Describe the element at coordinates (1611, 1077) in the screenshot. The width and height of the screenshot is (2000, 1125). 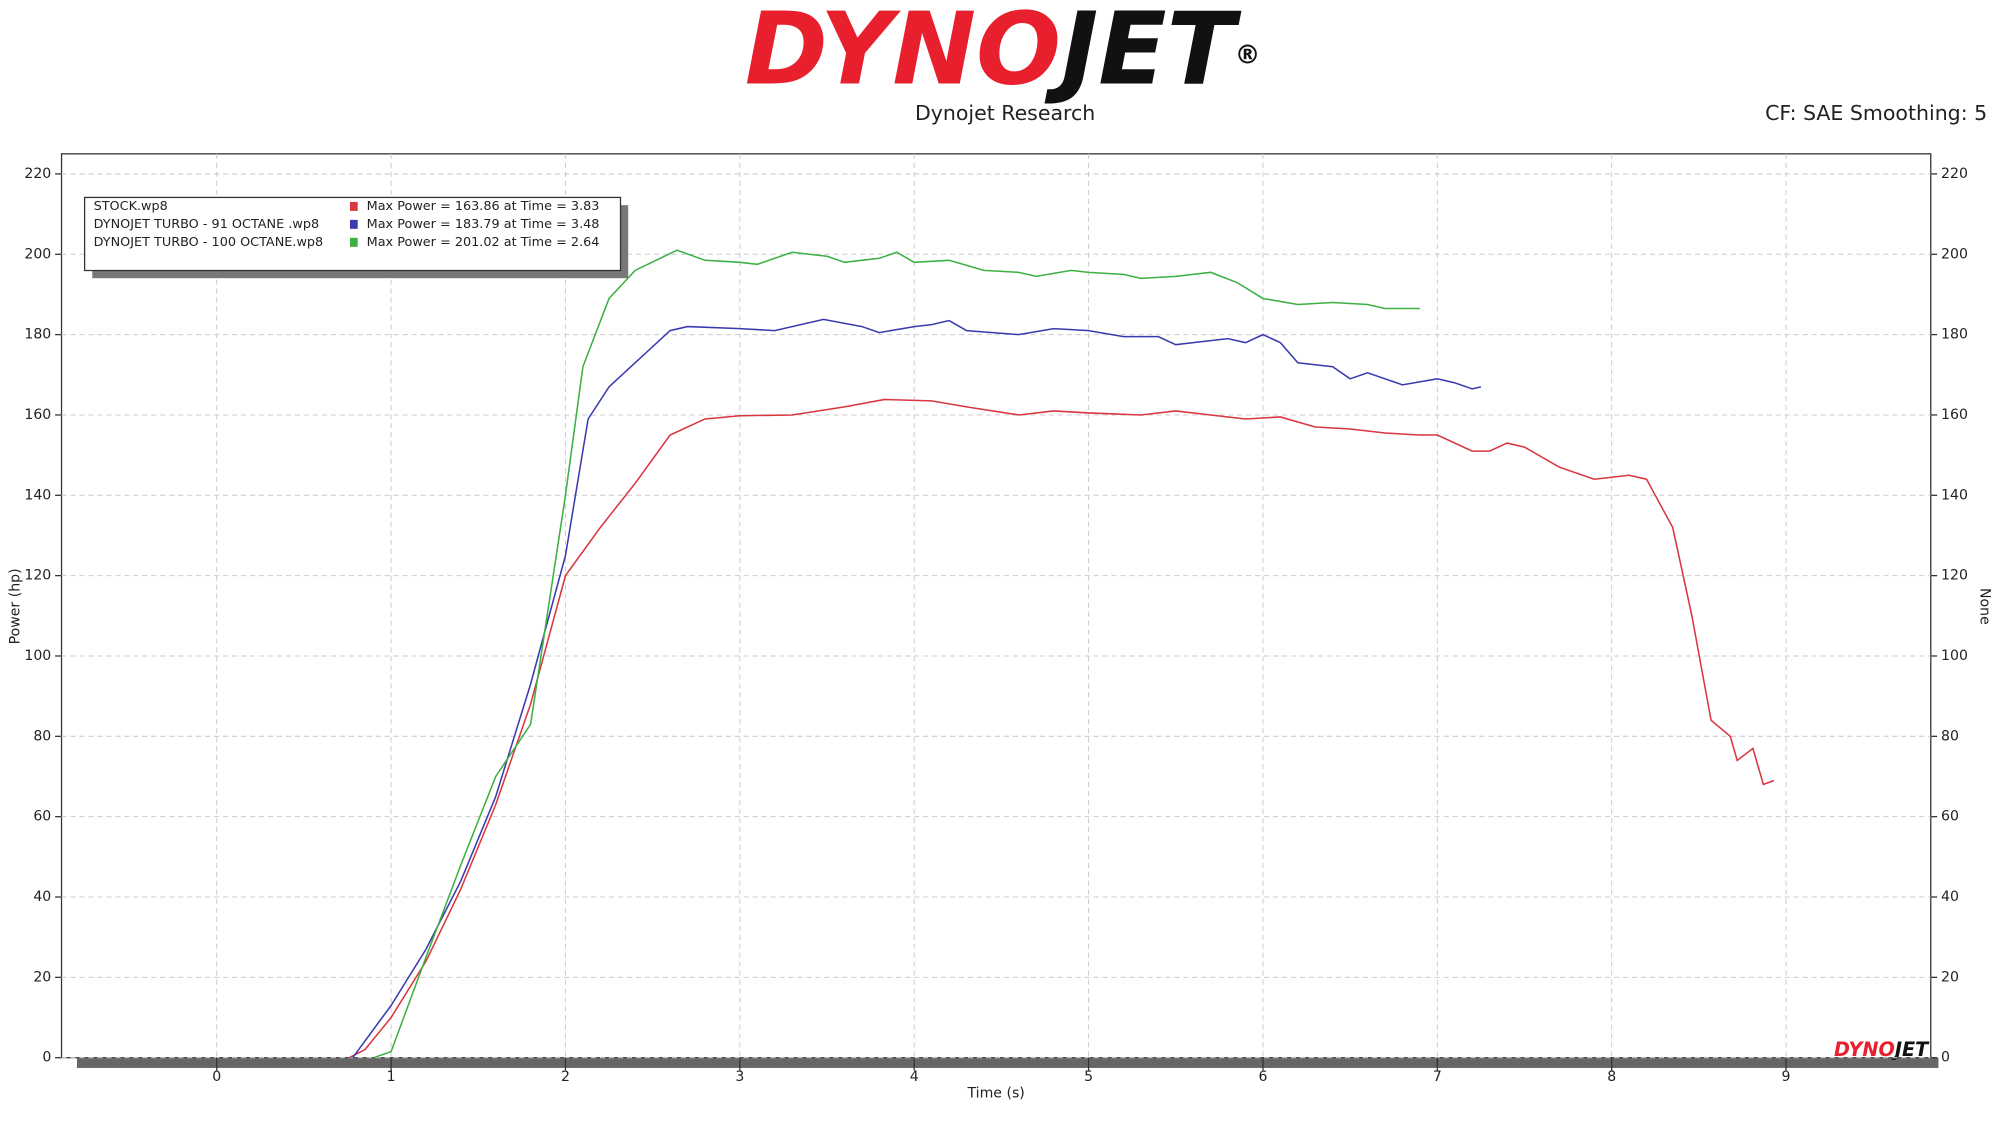
I see `x-tick-label: 8` at that location.